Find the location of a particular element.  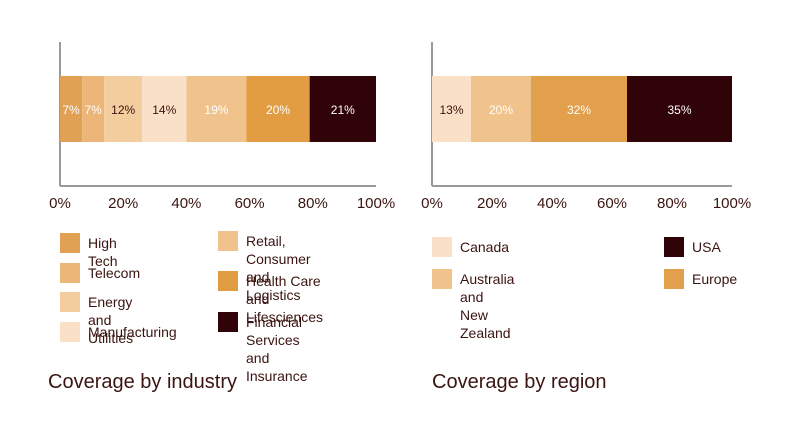

industry-legend-item: Energy and Utilities is located at coordinates (96, 319).